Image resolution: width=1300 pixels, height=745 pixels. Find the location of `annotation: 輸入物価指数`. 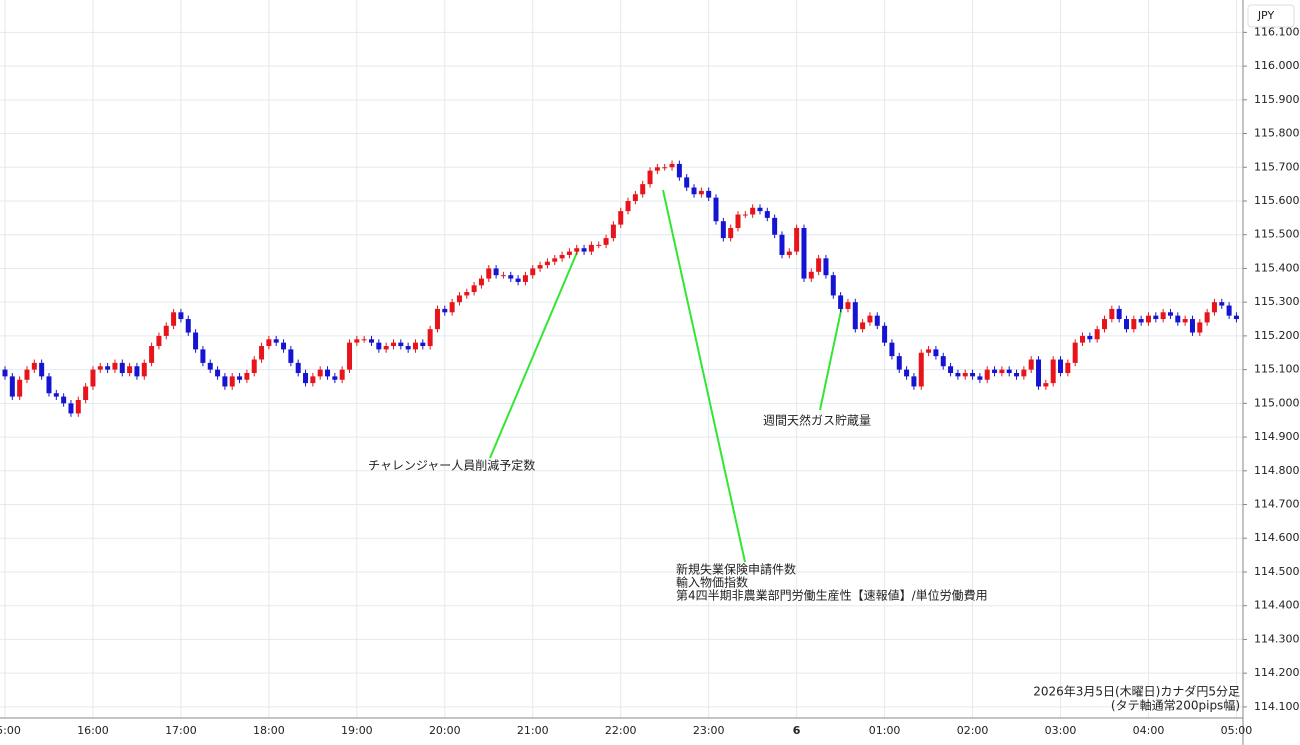

annotation: 輸入物価指数 is located at coordinates (712, 582).